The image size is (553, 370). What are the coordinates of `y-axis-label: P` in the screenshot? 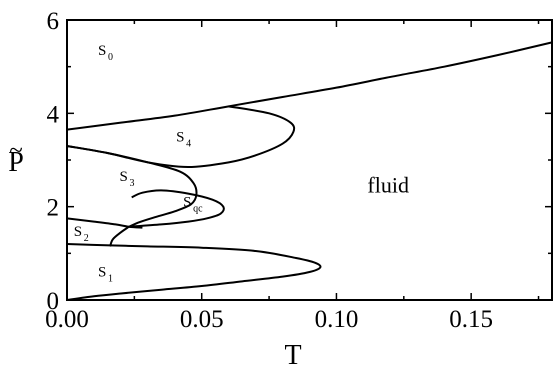 It's located at (16, 162).